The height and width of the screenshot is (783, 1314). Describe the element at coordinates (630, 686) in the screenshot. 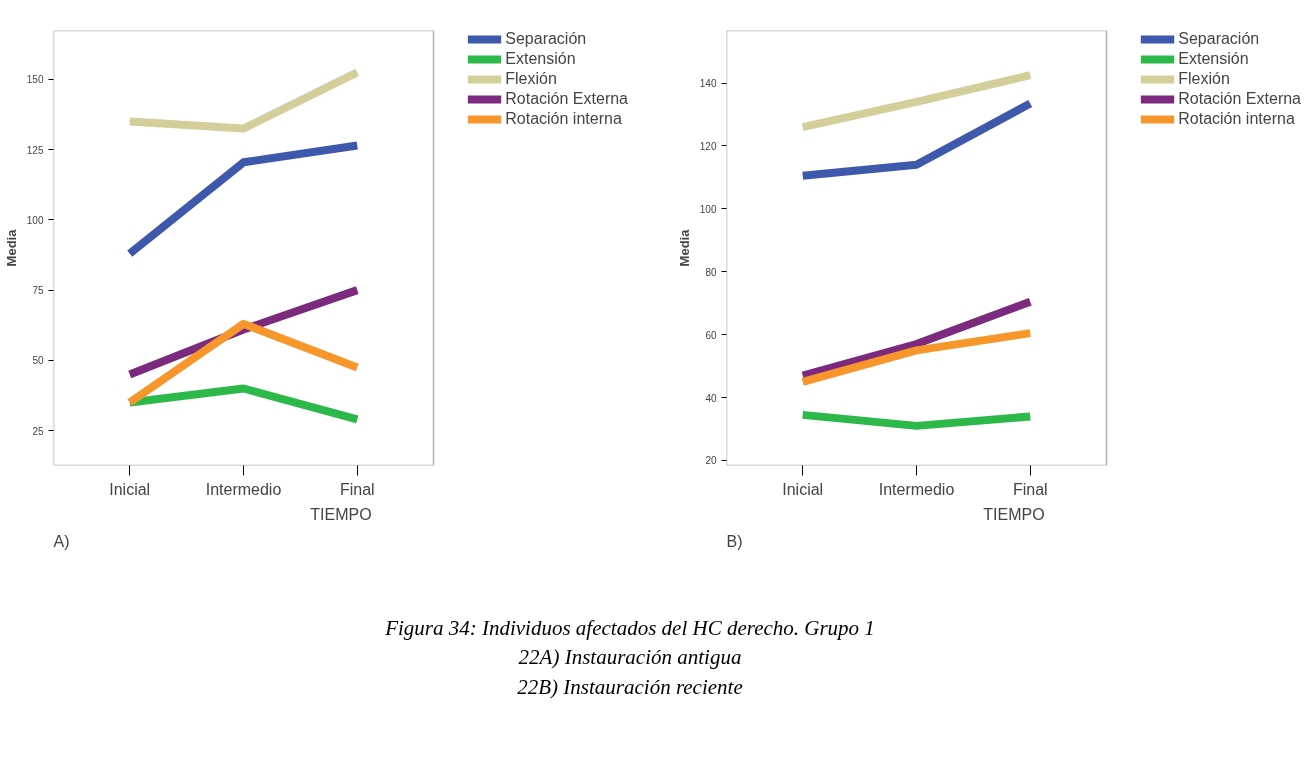

I see `text: 22B) Instauración reciente` at that location.